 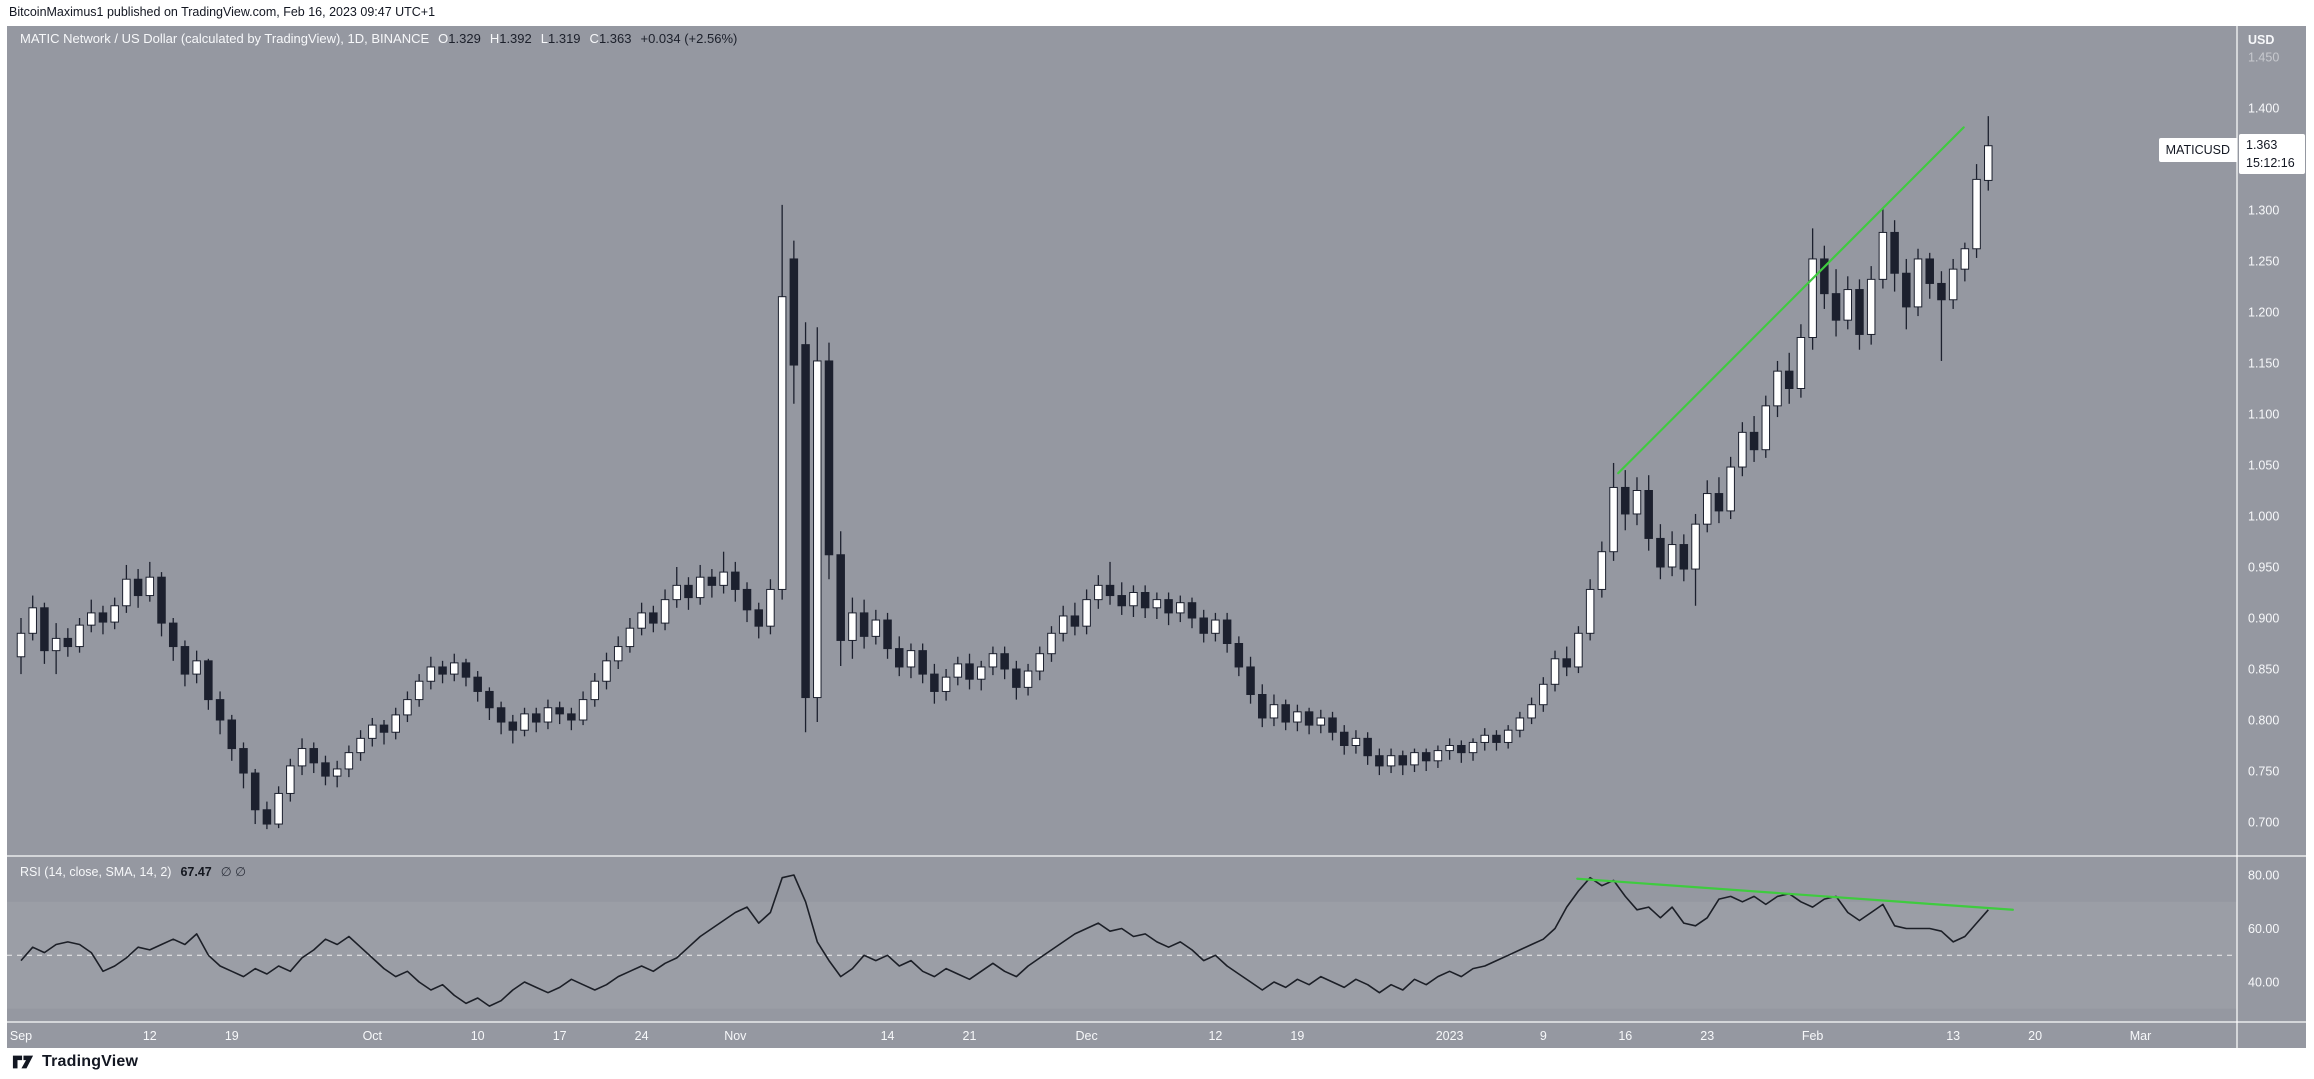 I want to click on price-axis-label: 1.150, so click(x=2263, y=364).